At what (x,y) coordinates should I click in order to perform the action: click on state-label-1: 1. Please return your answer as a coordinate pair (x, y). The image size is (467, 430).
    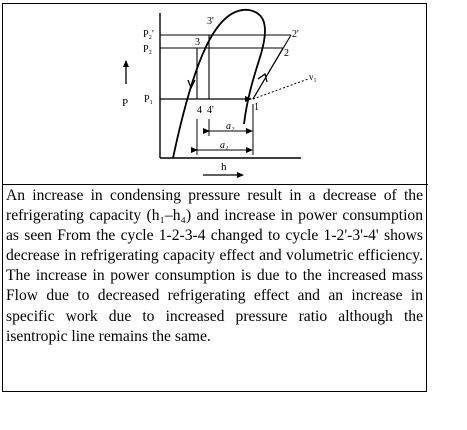
    Looking at the image, I should click on (256, 107).